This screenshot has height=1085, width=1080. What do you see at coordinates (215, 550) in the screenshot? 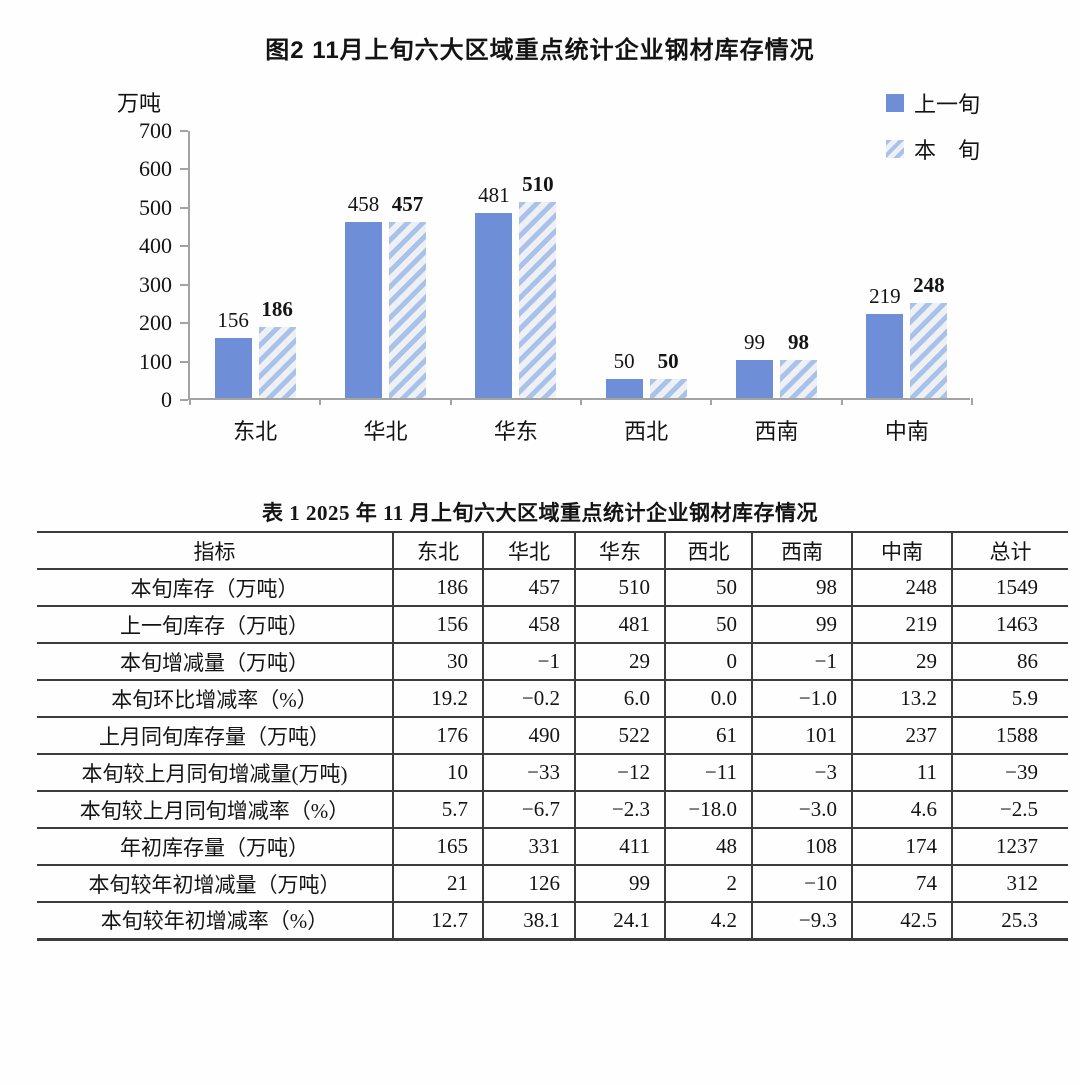
I see `table-header-cell-指标: 指标` at bounding box center [215, 550].